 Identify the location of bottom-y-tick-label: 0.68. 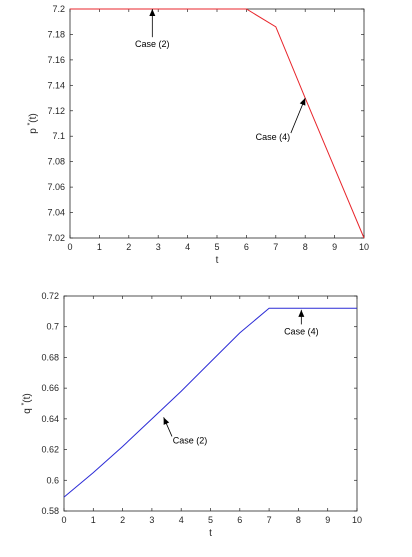
(50, 357).